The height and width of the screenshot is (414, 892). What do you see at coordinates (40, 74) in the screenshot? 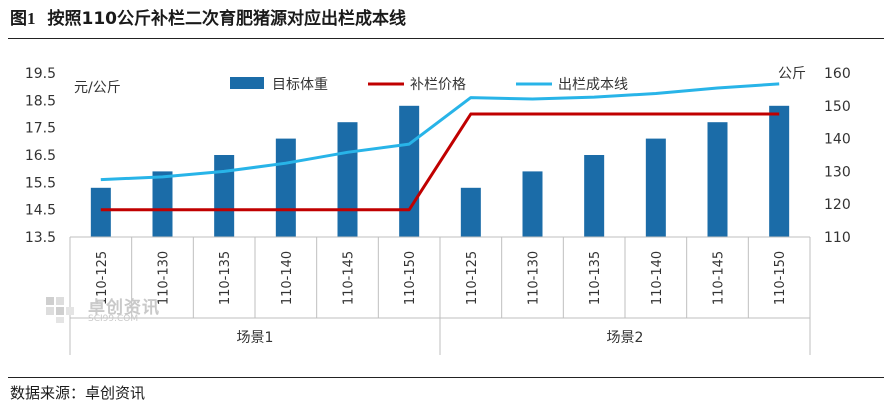
I see `y-left-tick-label: 19.5` at bounding box center [40, 74].